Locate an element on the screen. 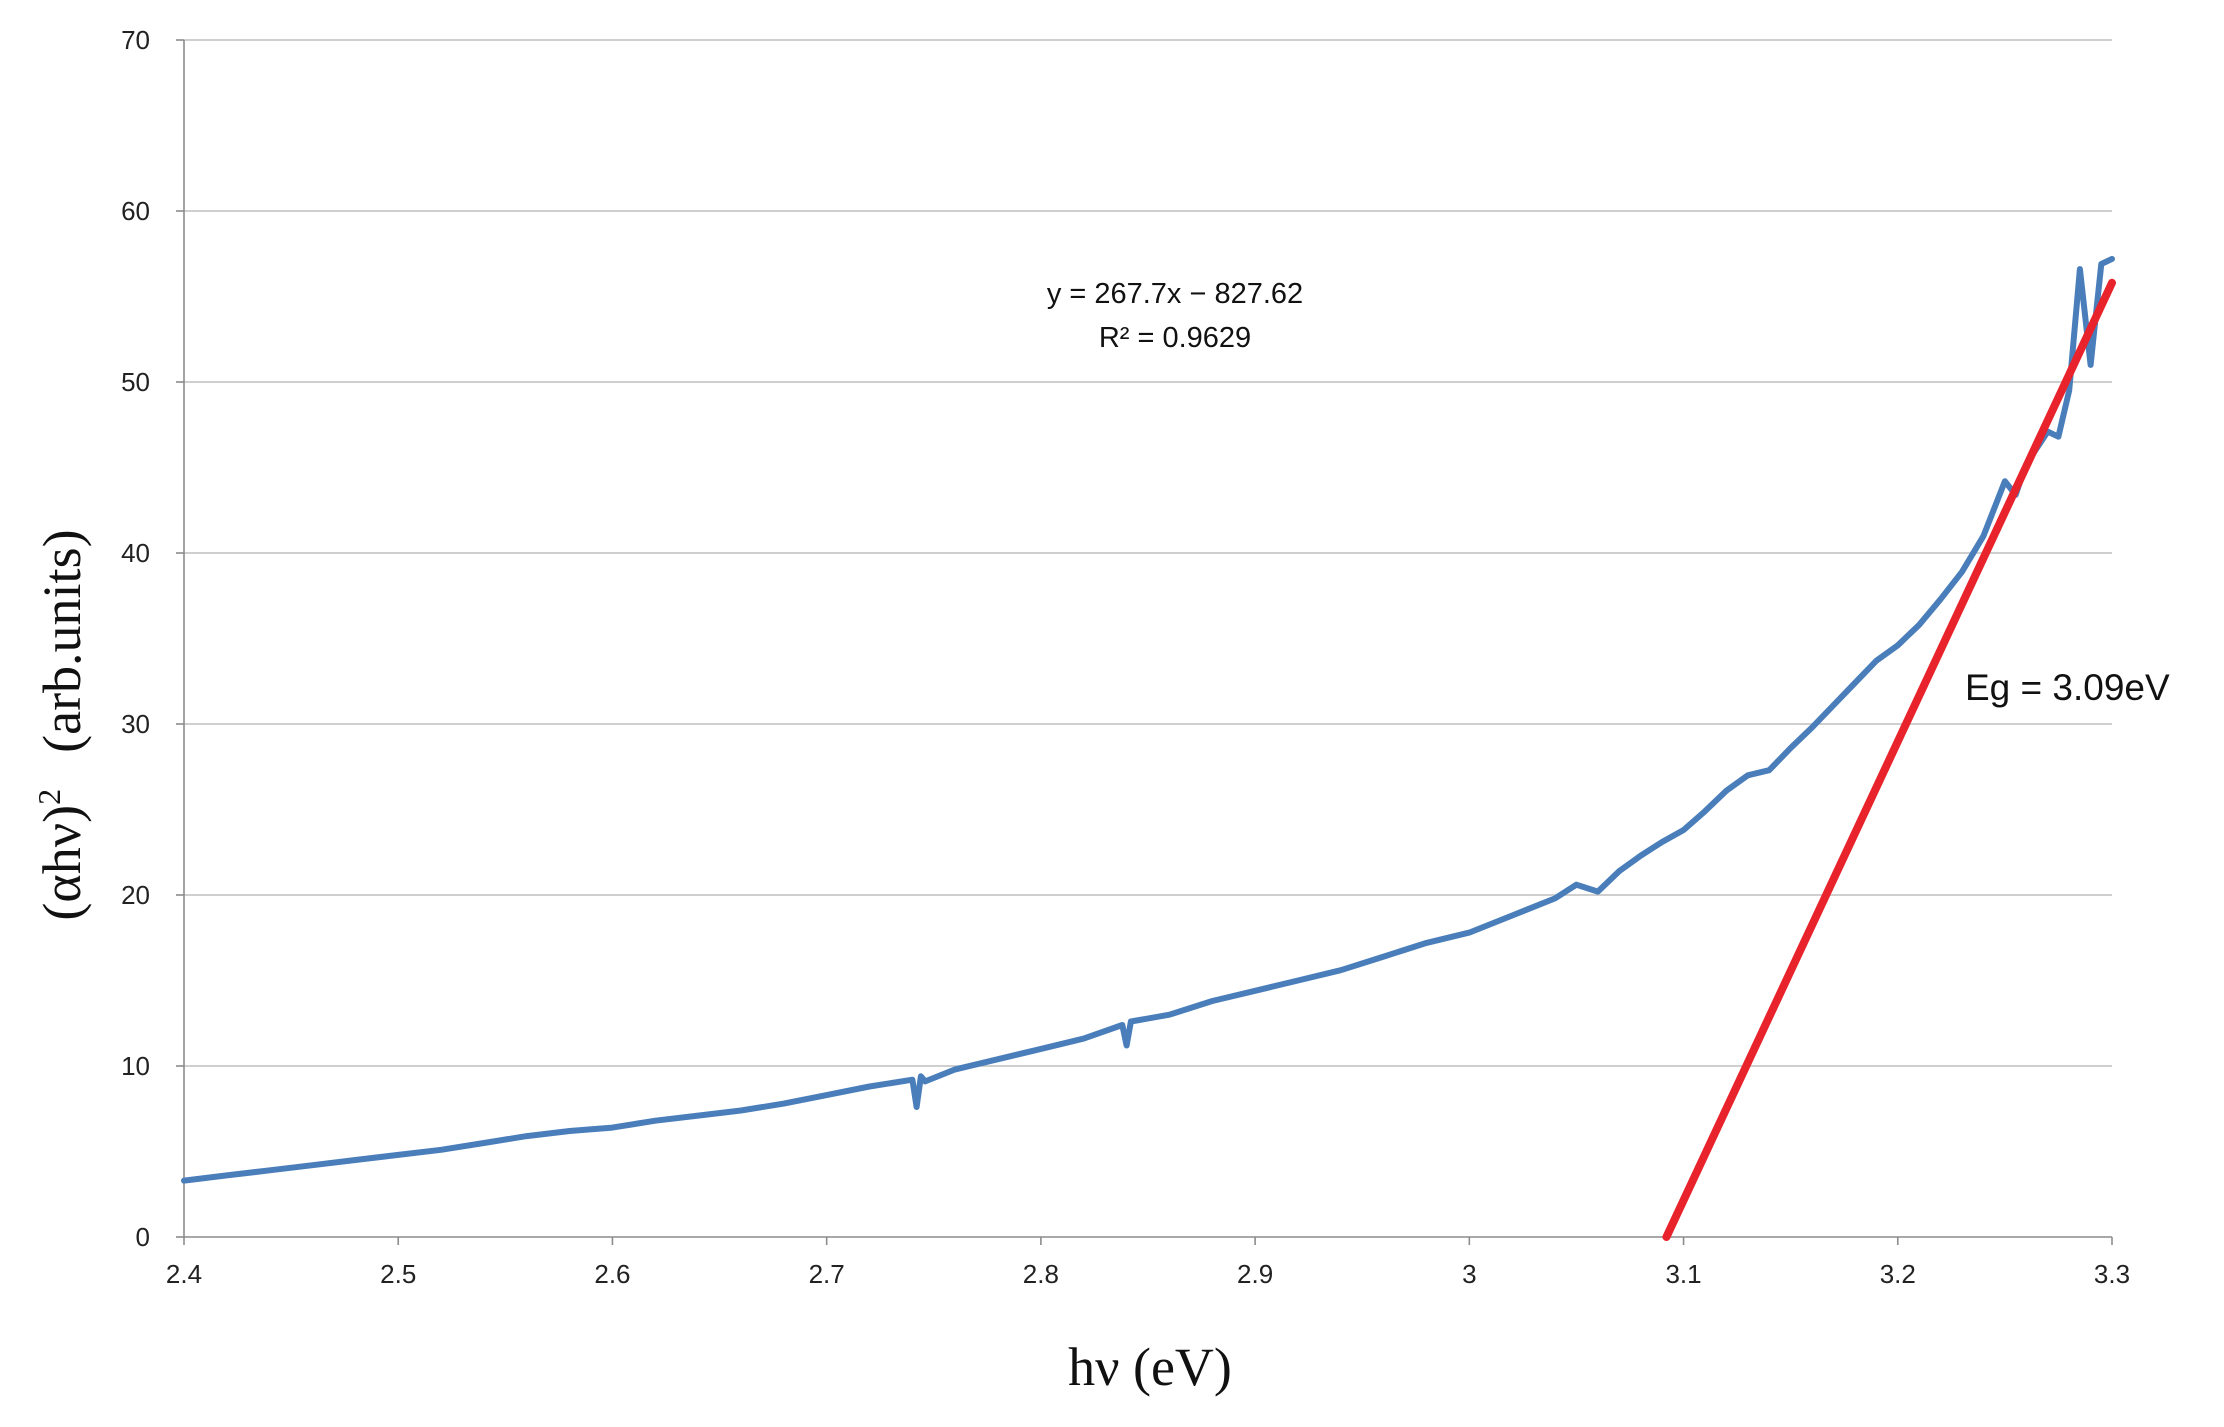  x-tick-label-9: 3.3 is located at coordinates (2112, 1274).